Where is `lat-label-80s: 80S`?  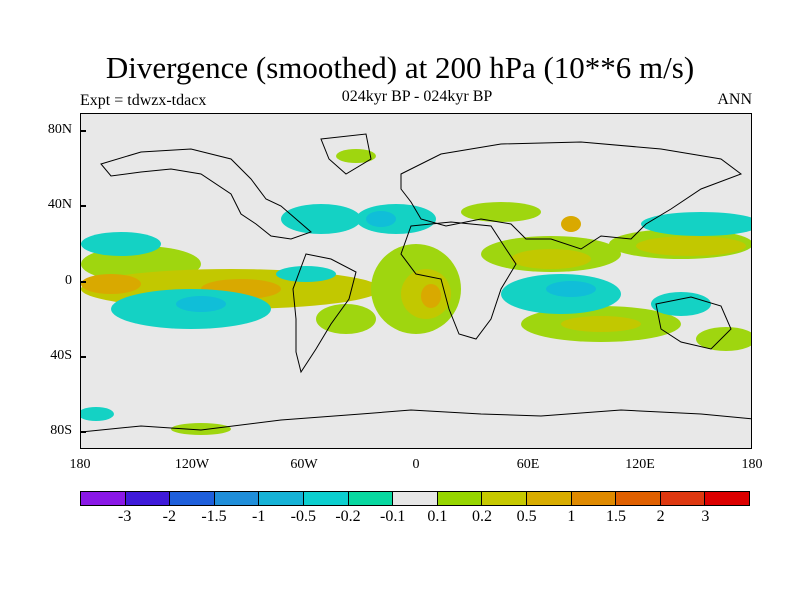
lat-label-80s: 80S is located at coordinates (61, 430).